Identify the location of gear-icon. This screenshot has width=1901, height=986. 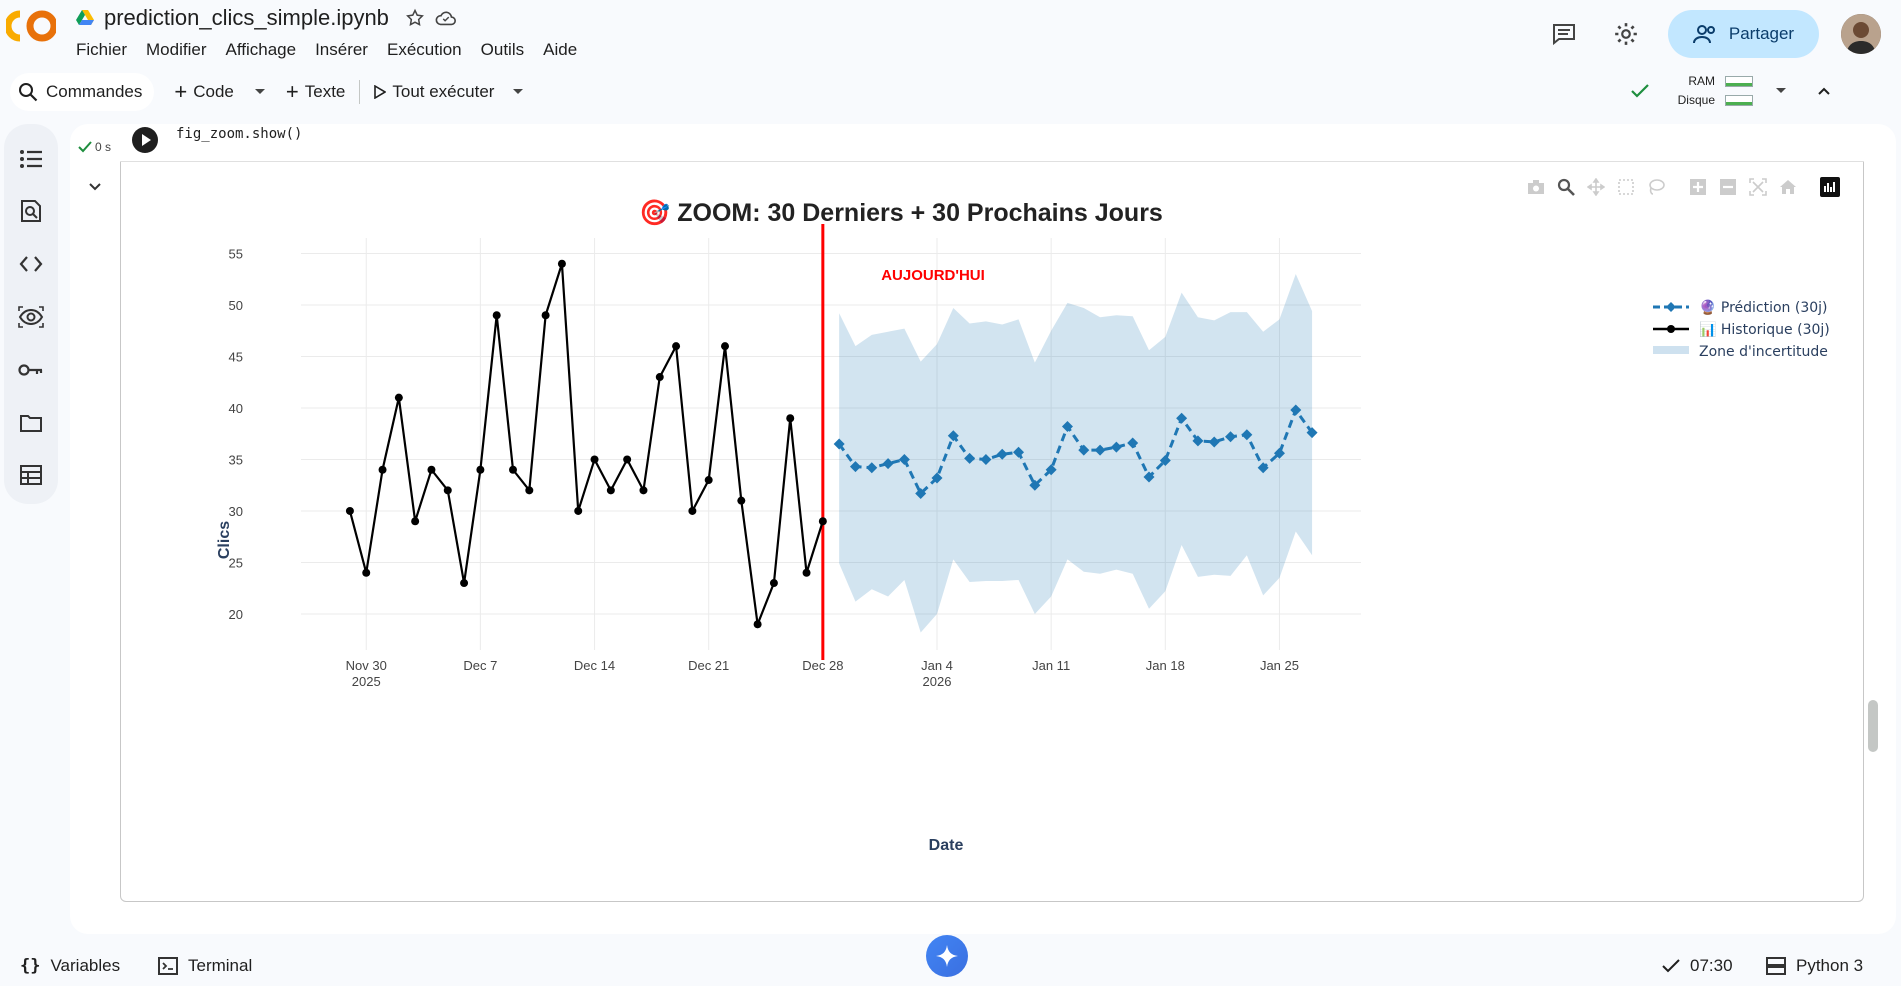
(1626, 34).